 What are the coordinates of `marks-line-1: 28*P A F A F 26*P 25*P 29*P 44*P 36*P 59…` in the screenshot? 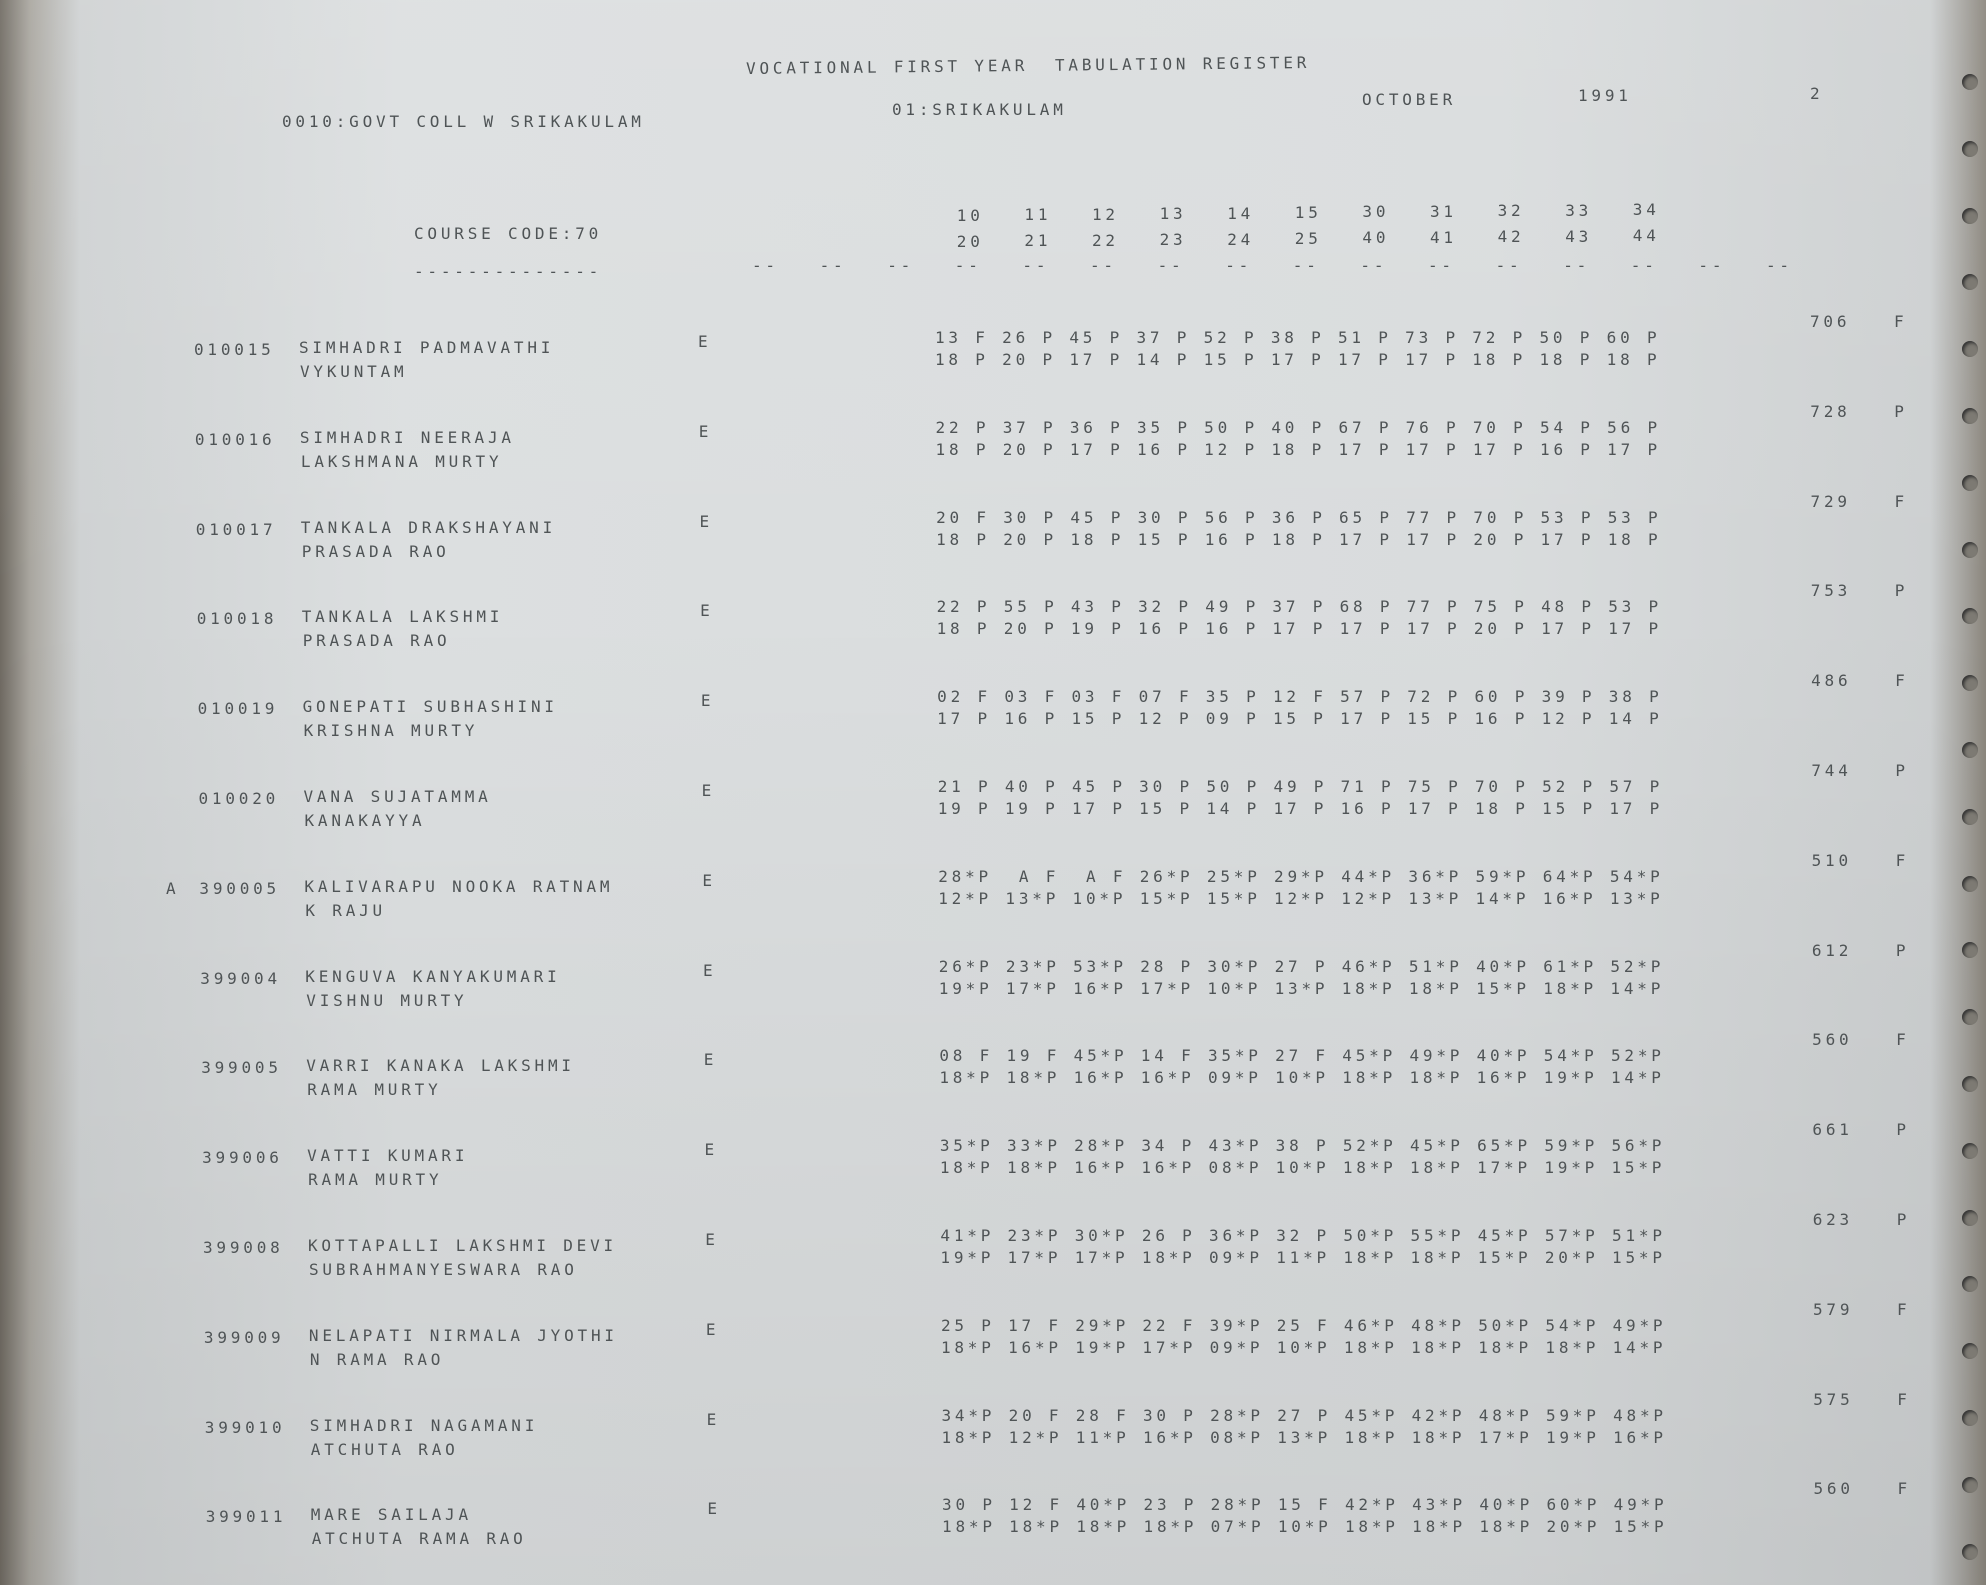 It's located at (1301, 876).